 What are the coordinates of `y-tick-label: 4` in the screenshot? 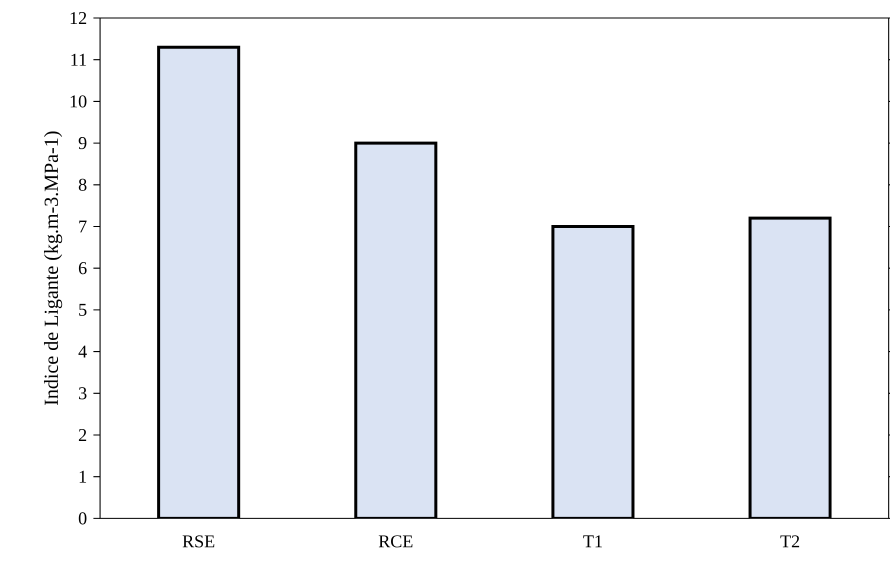 It's located at (82, 352).